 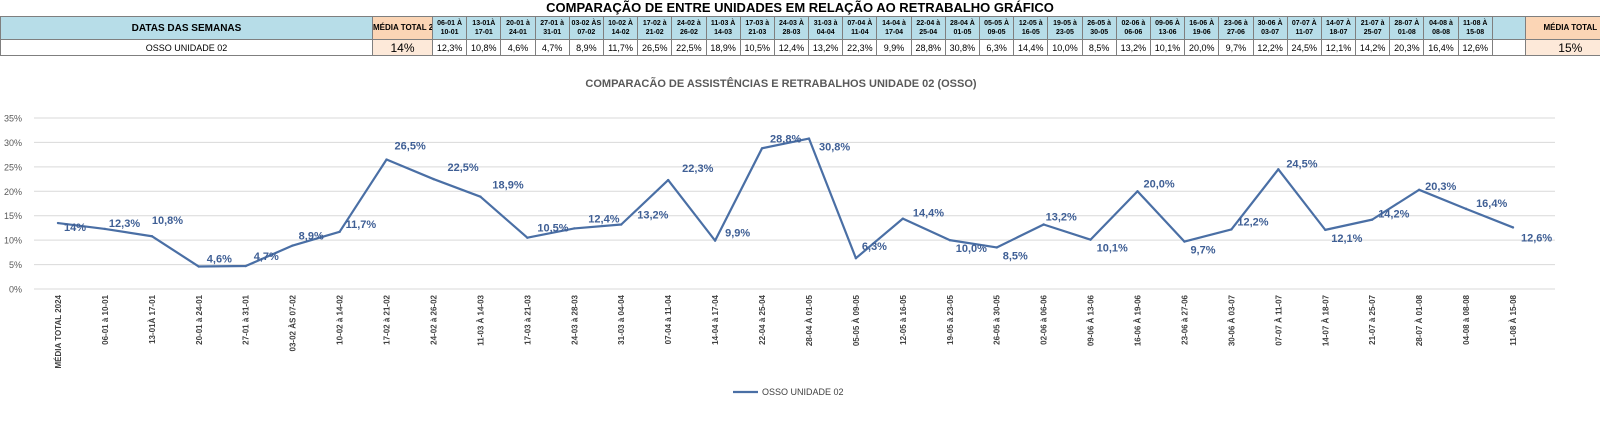 I want to click on header-media-total-2024: MÉDIA TOTAL 2024, so click(x=402, y=28).